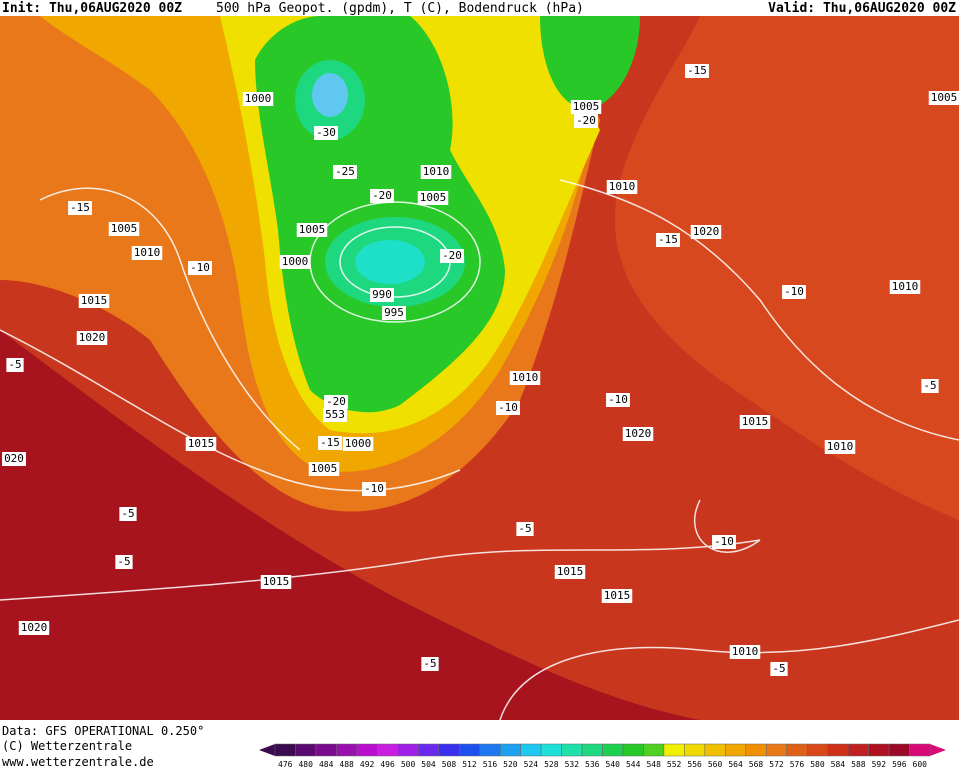 This screenshot has width=959, height=770. Describe the element at coordinates (838, 764) in the screenshot. I see `colorbar-label: 584` at that location.